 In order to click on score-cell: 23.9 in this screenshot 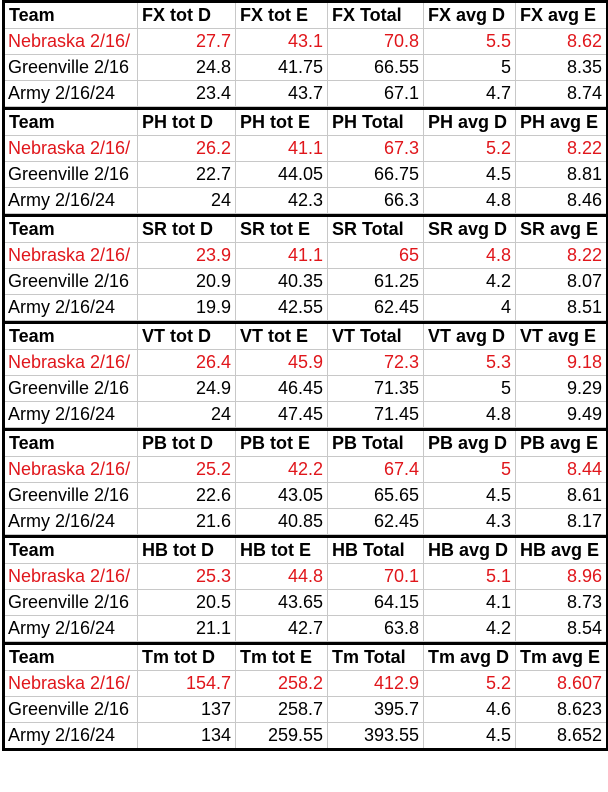, I will do `click(186, 255)`.